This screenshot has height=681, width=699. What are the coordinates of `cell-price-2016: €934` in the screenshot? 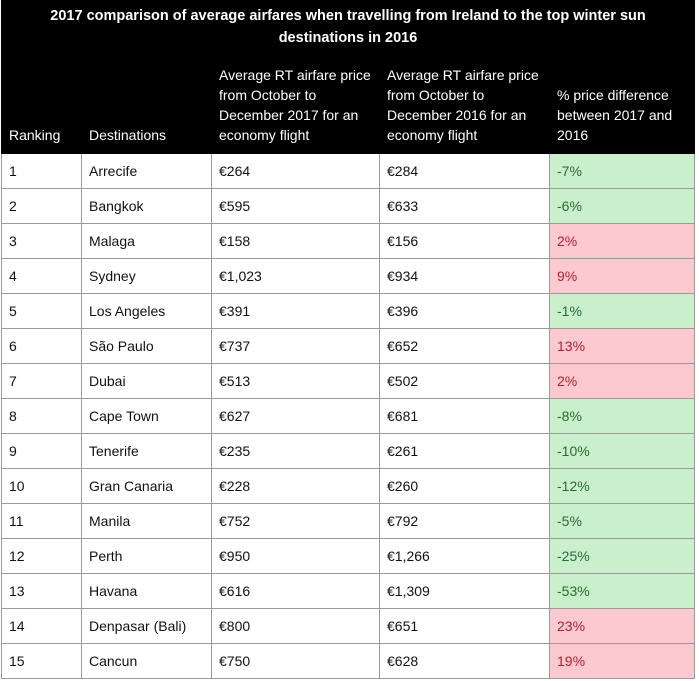 It's located at (464, 276).